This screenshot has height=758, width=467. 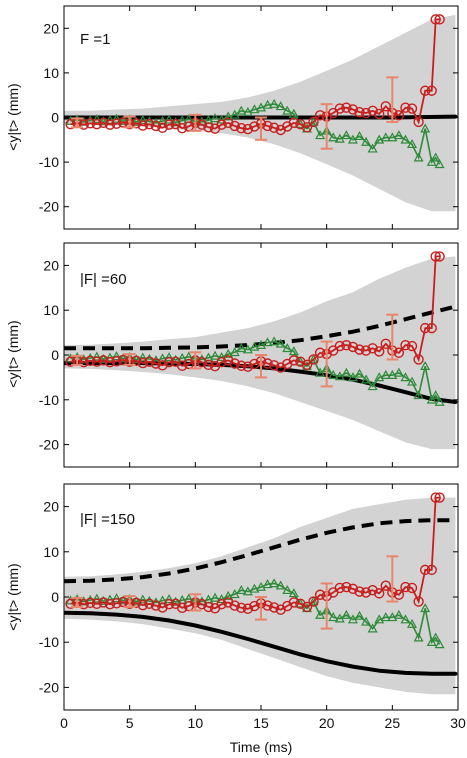 I want to click on panel-label-f150: |F| =150, so click(x=107, y=519).